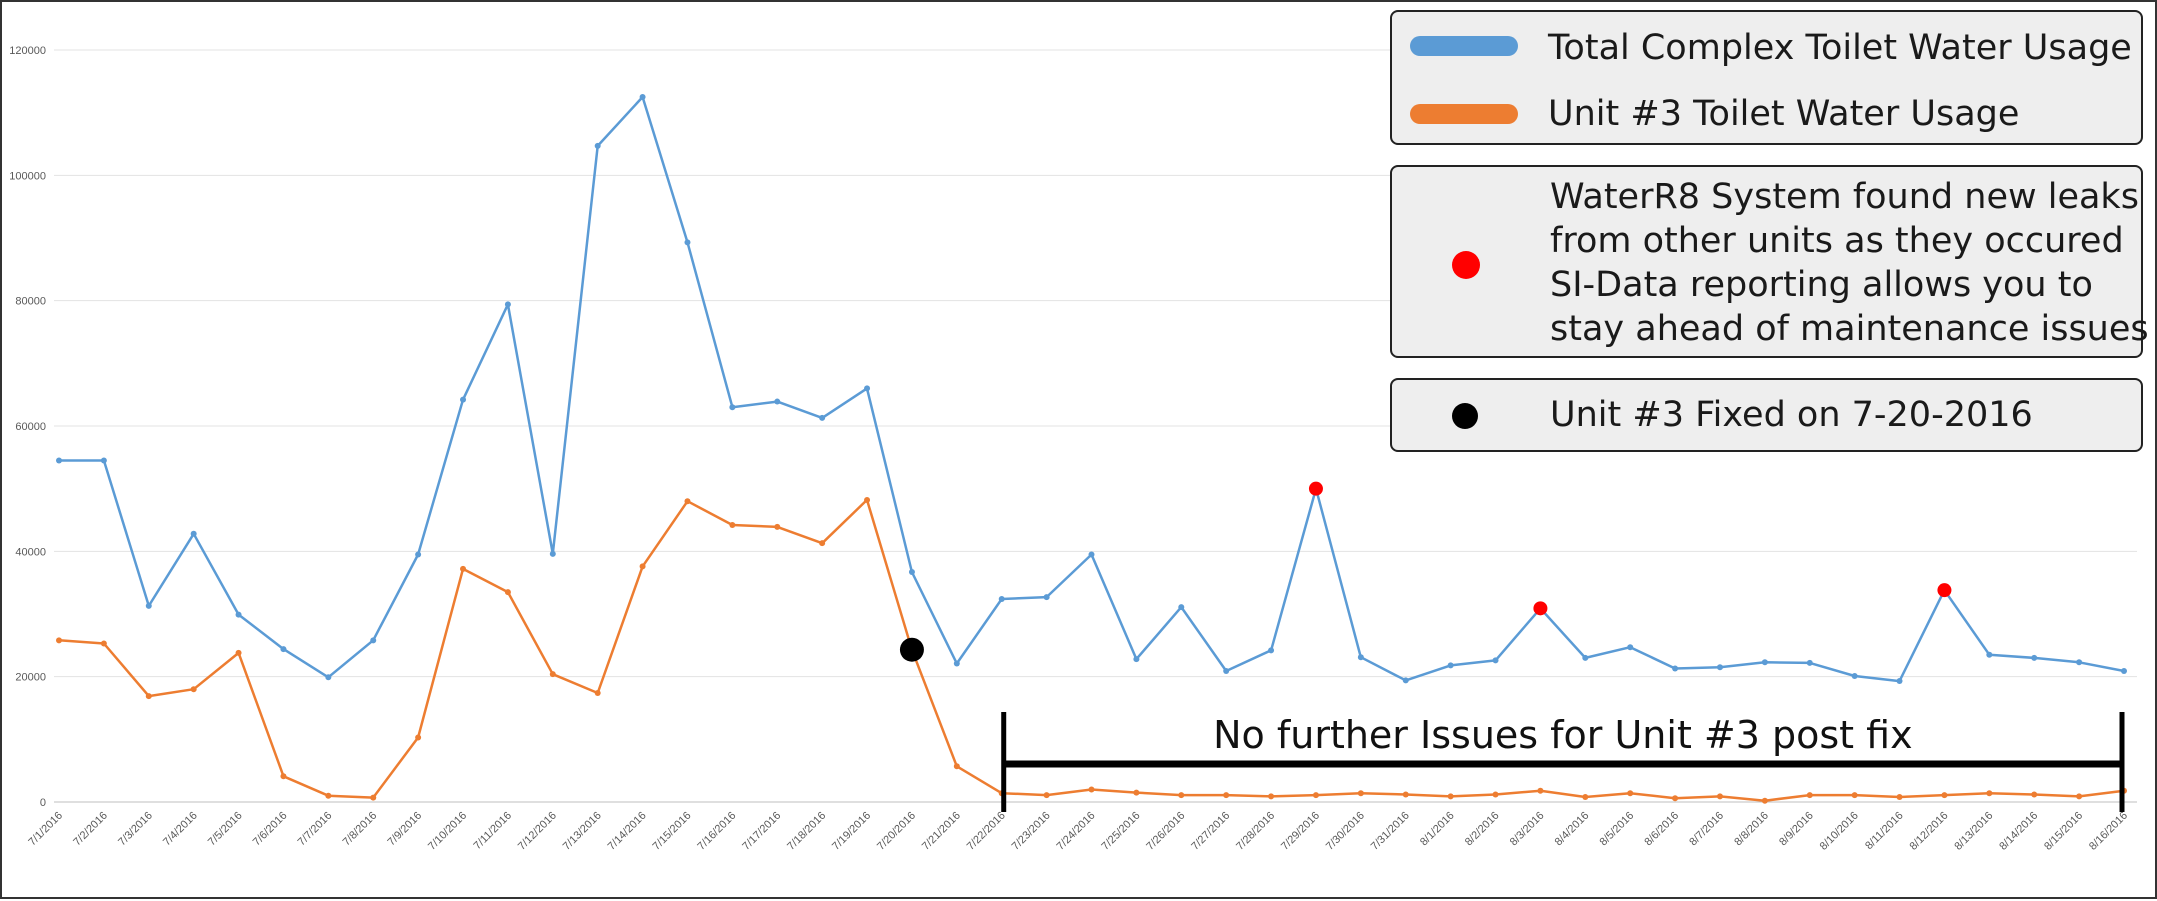  What do you see at coordinates (27, 51) in the screenshot?
I see `y-tick-label-120000: 120000` at bounding box center [27, 51].